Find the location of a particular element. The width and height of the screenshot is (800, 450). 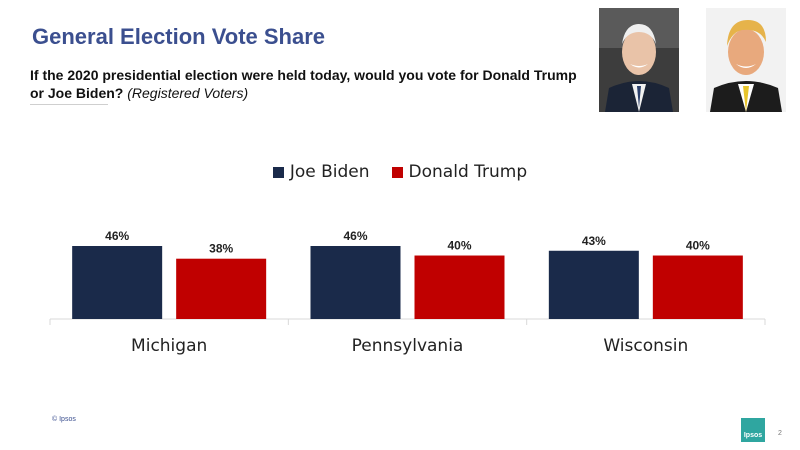

data-label: 43% is located at coordinates (594, 241).